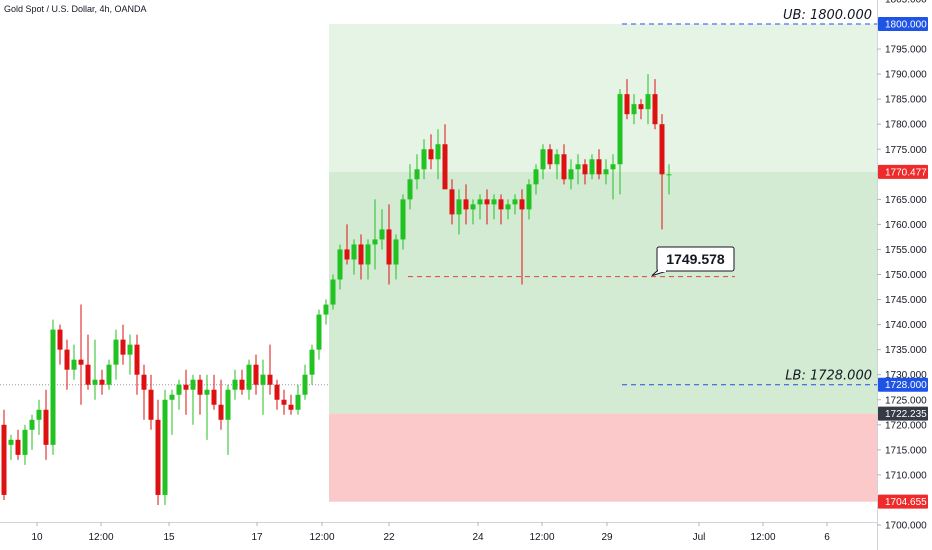 The width and height of the screenshot is (932, 550). What do you see at coordinates (693, 261) in the screenshot?
I see `mid-level-callout: 1749.578` at bounding box center [693, 261].